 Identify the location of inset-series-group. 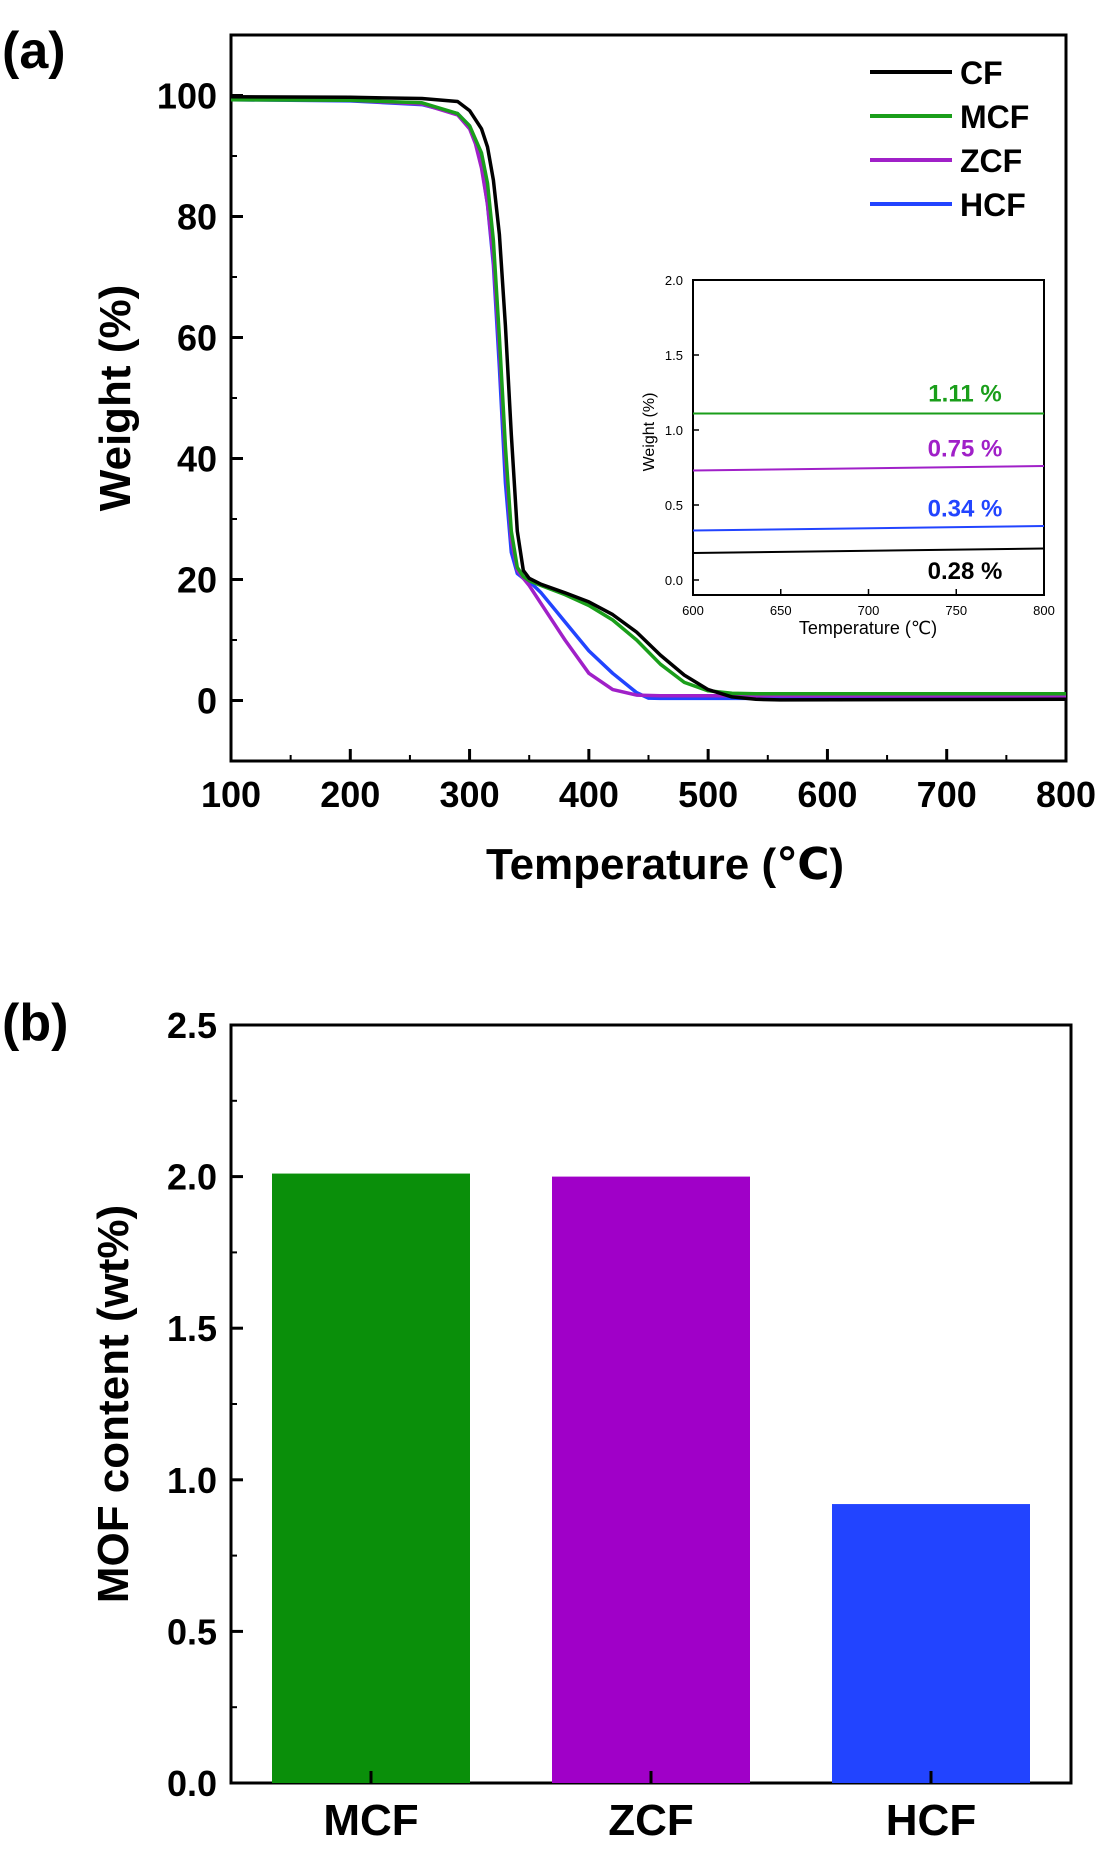
(868, 483).